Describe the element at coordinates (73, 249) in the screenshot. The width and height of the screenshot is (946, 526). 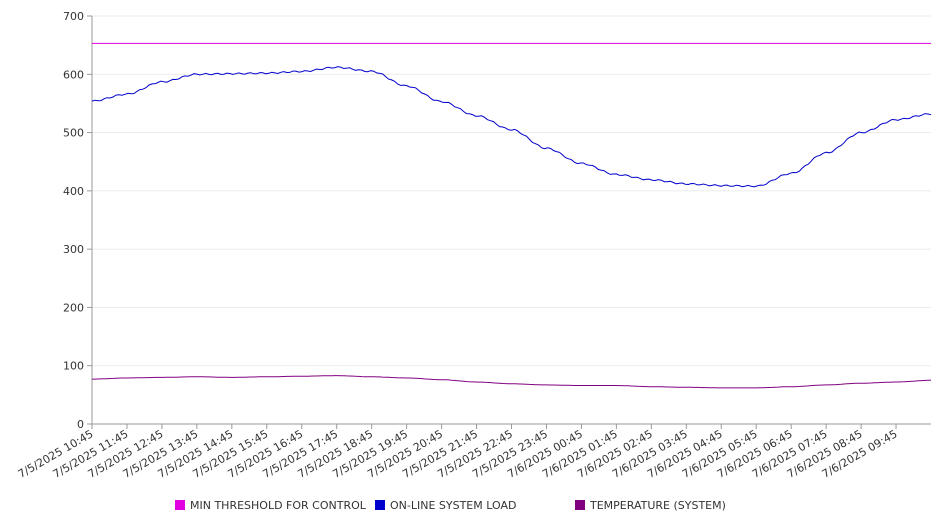
I see `y-tick-label: 300` at that location.